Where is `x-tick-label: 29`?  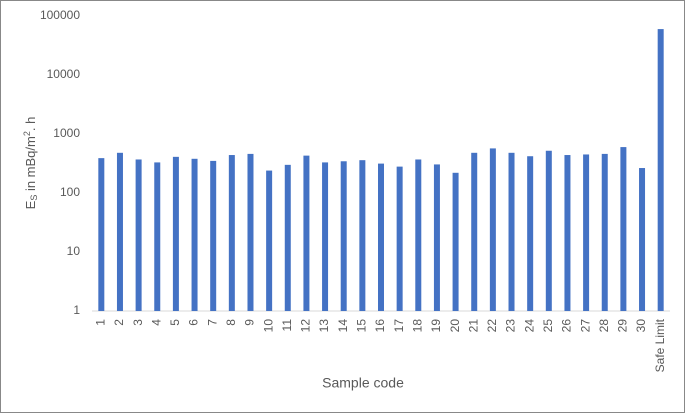
x-tick-label: 29 is located at coordinates (623, 326).